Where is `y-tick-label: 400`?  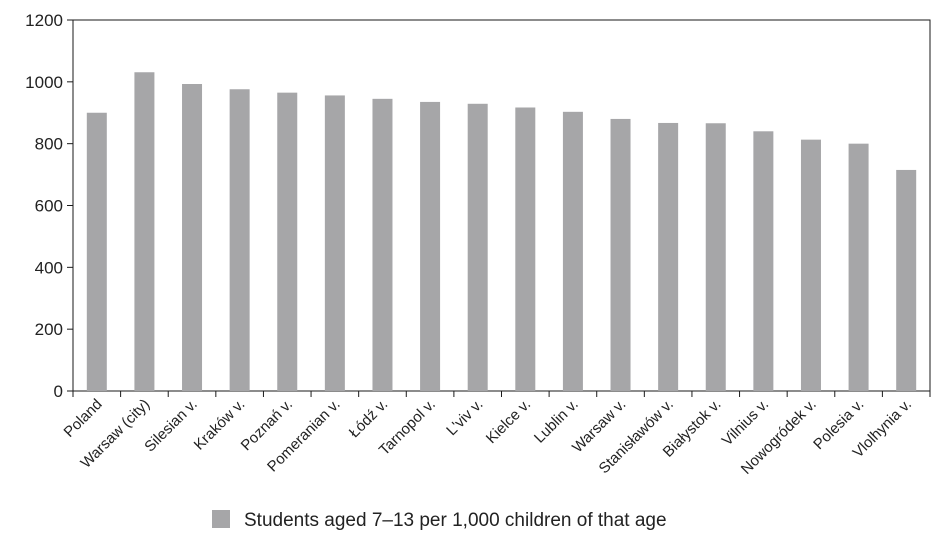
y-tick-label: 400 is located at coordinates (49, 267).